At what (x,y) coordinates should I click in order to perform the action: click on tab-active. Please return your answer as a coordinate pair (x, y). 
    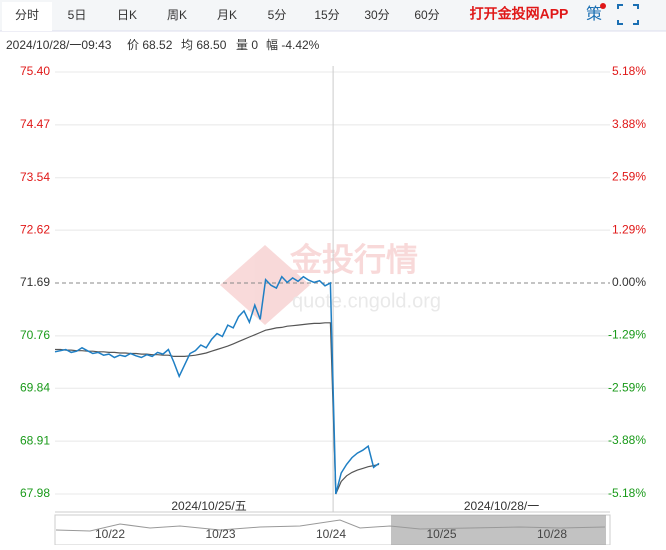
    Looking at the image, I should click on (27, 16).